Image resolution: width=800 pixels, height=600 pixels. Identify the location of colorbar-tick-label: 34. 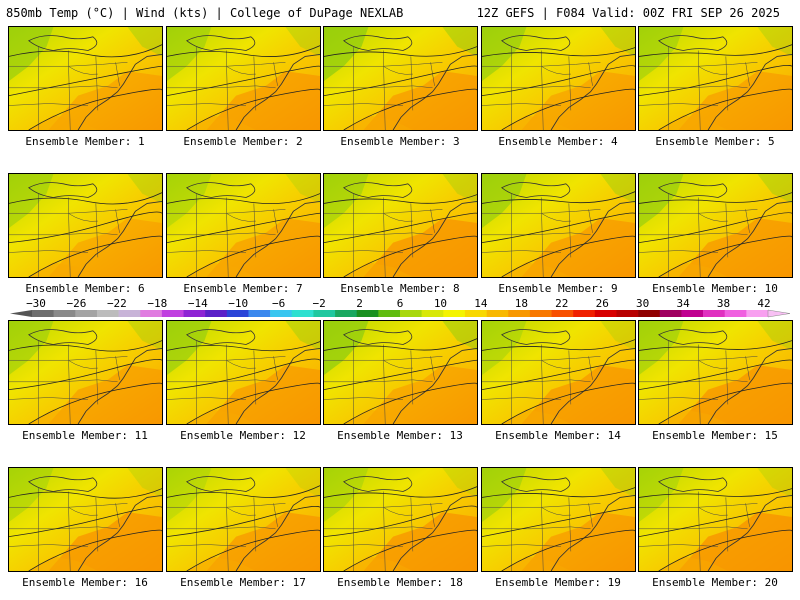
(683, 303).